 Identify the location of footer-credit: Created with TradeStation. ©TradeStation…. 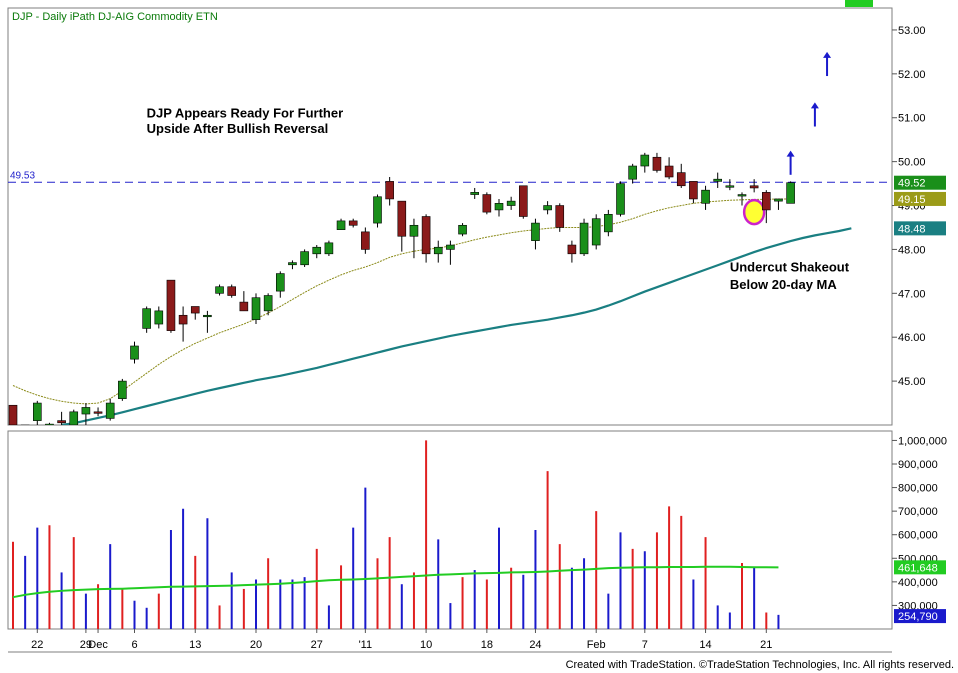
(759, 665).